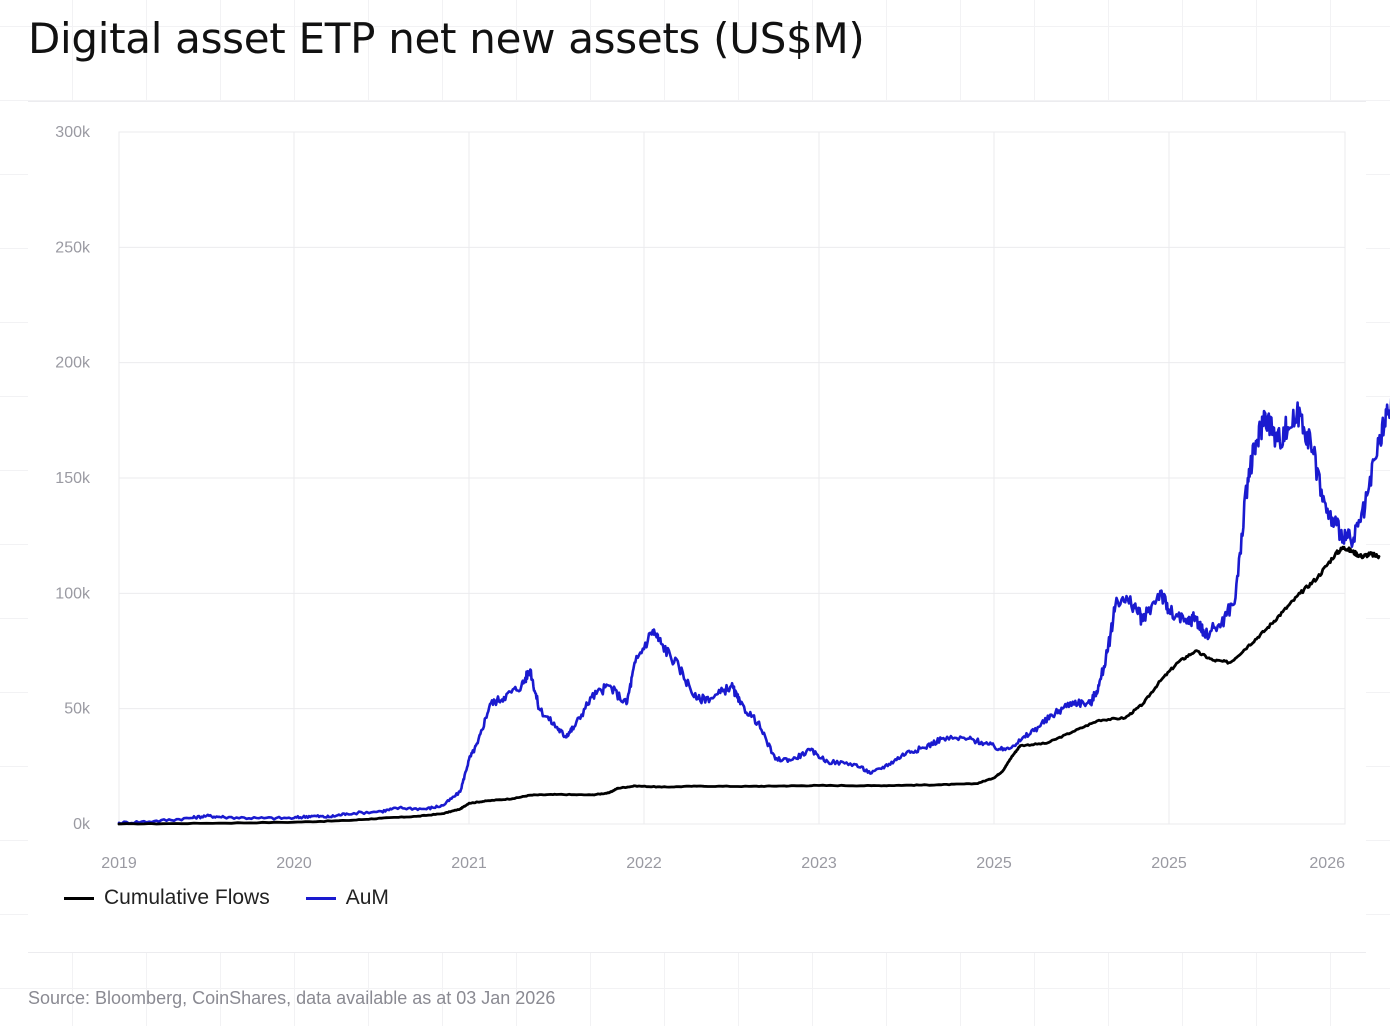  I want to click on legend-swatch-aum, so click(320, 898).